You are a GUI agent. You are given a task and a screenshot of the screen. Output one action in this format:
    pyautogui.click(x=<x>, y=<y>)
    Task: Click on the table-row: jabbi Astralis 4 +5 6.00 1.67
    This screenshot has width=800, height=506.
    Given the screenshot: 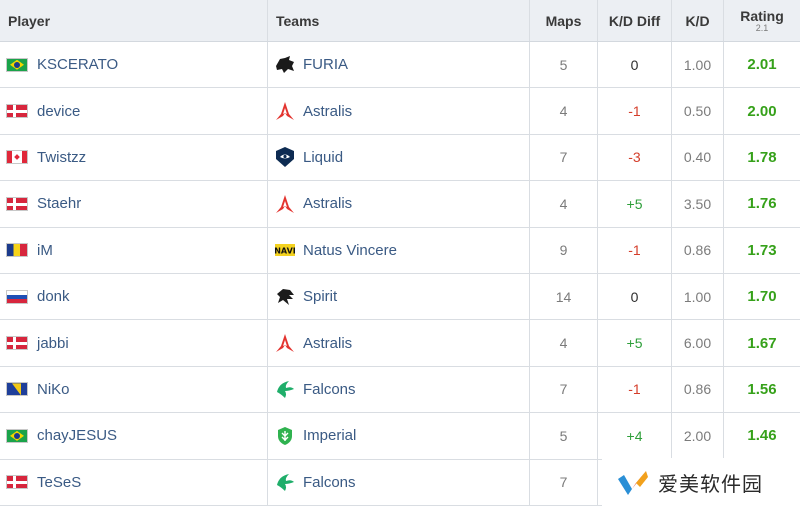 What is the action you would take?
    pyautogui.click(x=400, y=343)
    